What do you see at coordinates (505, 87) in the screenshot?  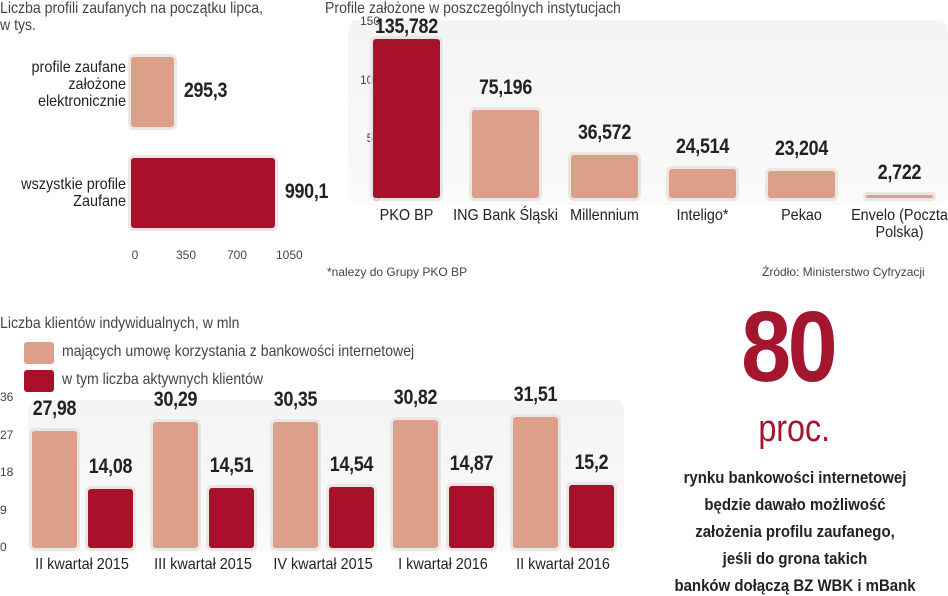 I see `value-label: 75,196` at bounding box center [505, 87].